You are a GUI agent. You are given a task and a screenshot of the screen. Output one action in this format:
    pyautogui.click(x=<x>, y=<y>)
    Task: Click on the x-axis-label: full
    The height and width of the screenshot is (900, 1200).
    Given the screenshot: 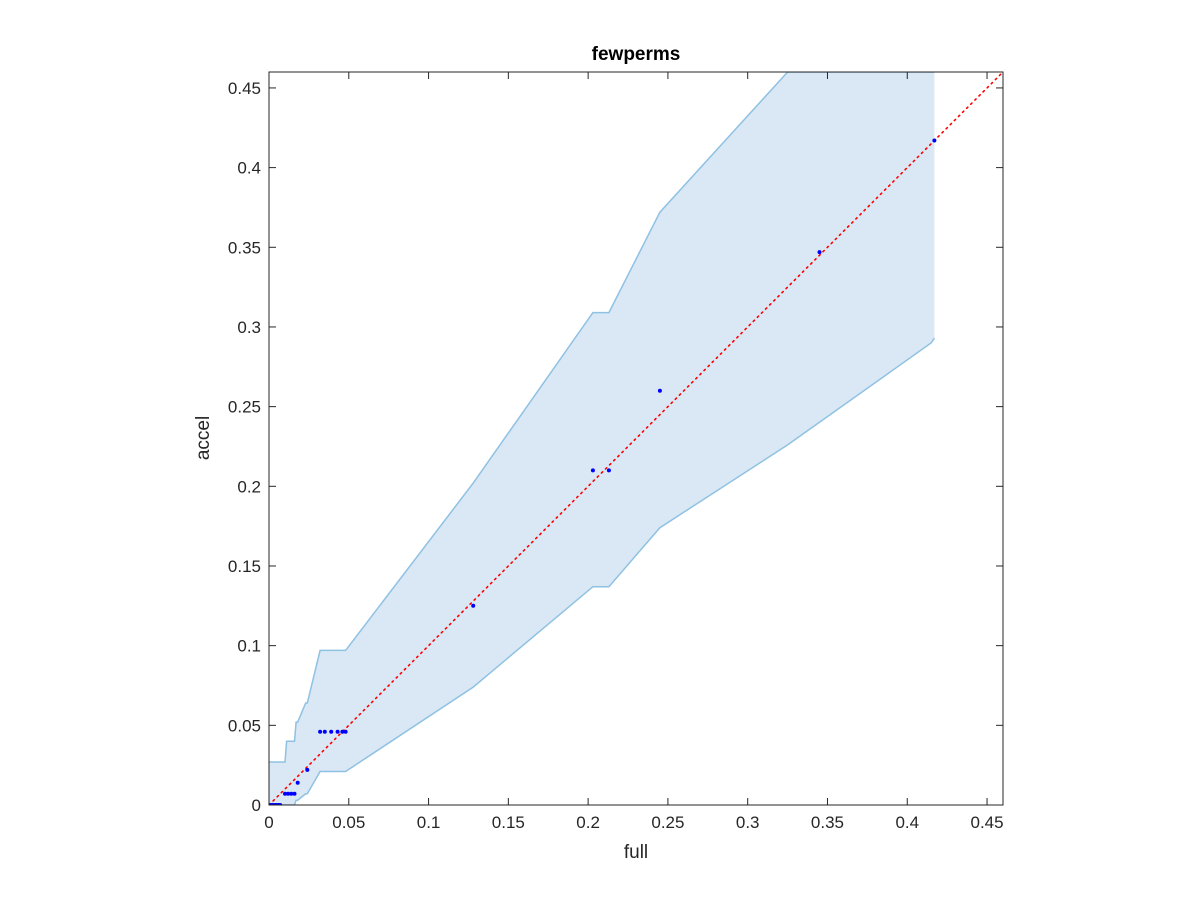 What is the action you would take?
    pyautogui.click(x=636, y=852)
    